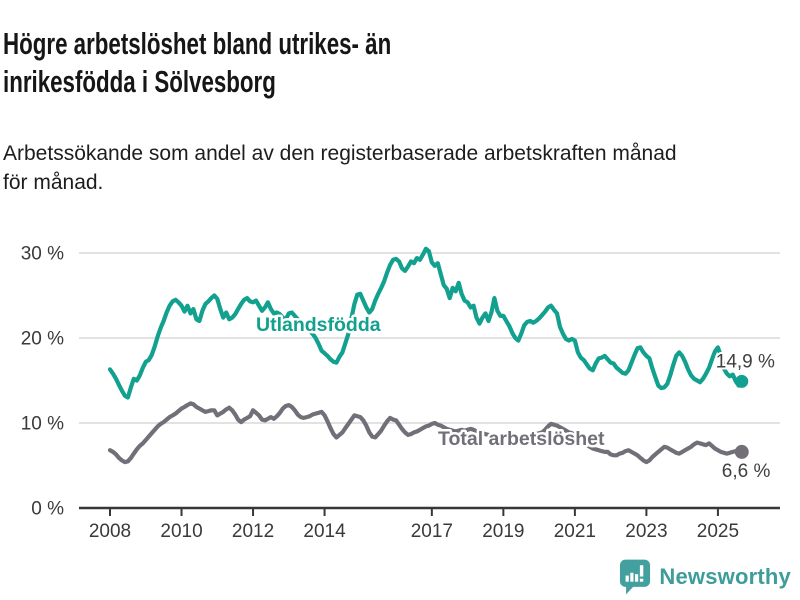 The width and height of the screenshot is (800, 600). Describe the element at coordinates (42, 424) in the screenshot. I see `y-tick-label-10: 10 %` at that location.